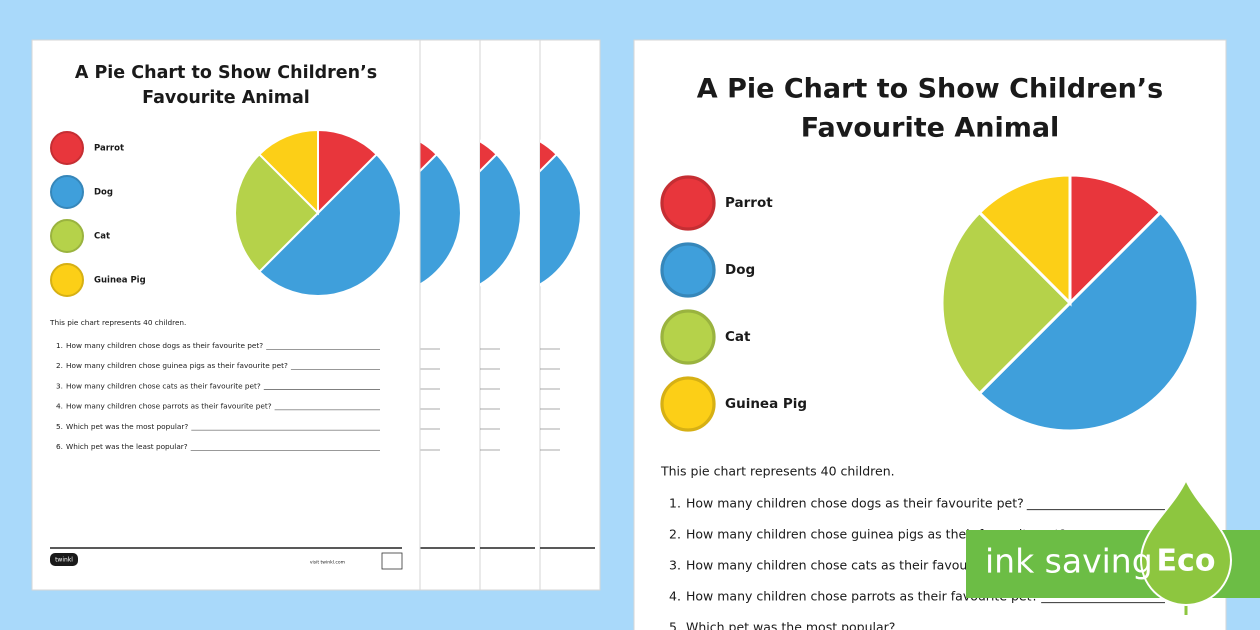  Describe the element at coordinates (1069, 561) in the screenshot. I see `badge-text: ink saving` at that location.